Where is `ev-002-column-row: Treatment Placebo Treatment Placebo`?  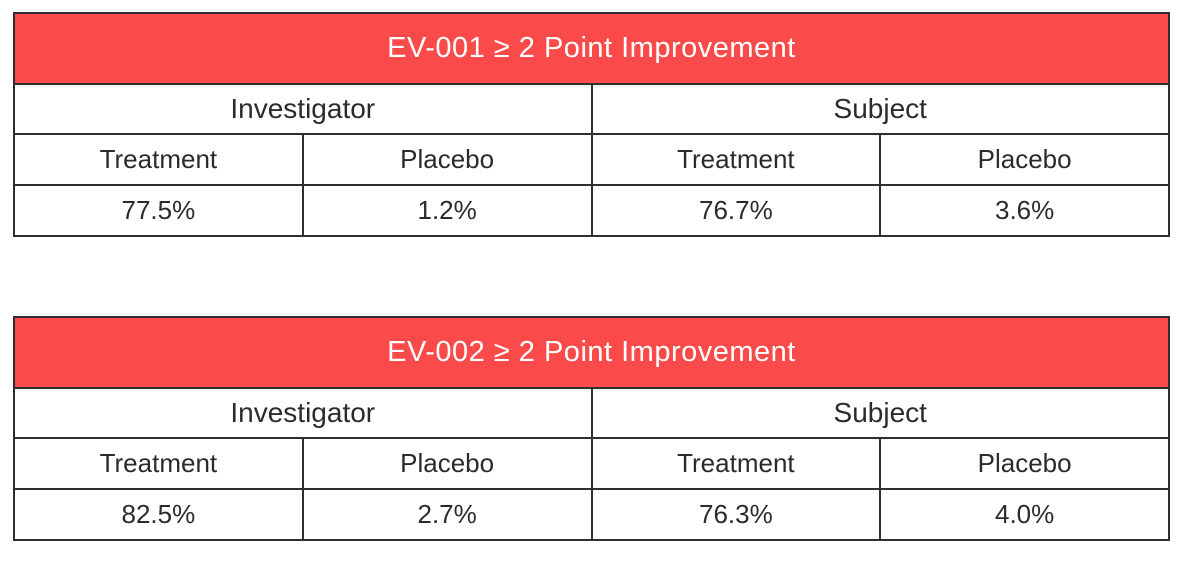
ev-002-column-row: Treatment Placebo Treatment Placebo is located at coordinates (591, 463).